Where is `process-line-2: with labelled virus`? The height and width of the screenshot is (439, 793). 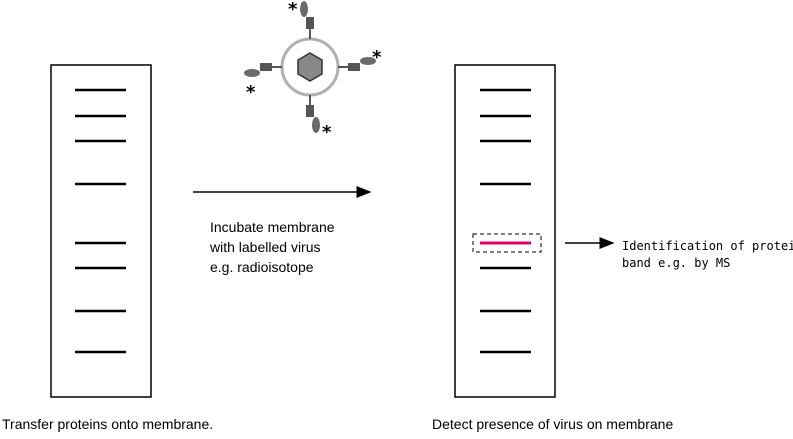 process-line-2: with labelled virus is located at coordinates (265, 247).